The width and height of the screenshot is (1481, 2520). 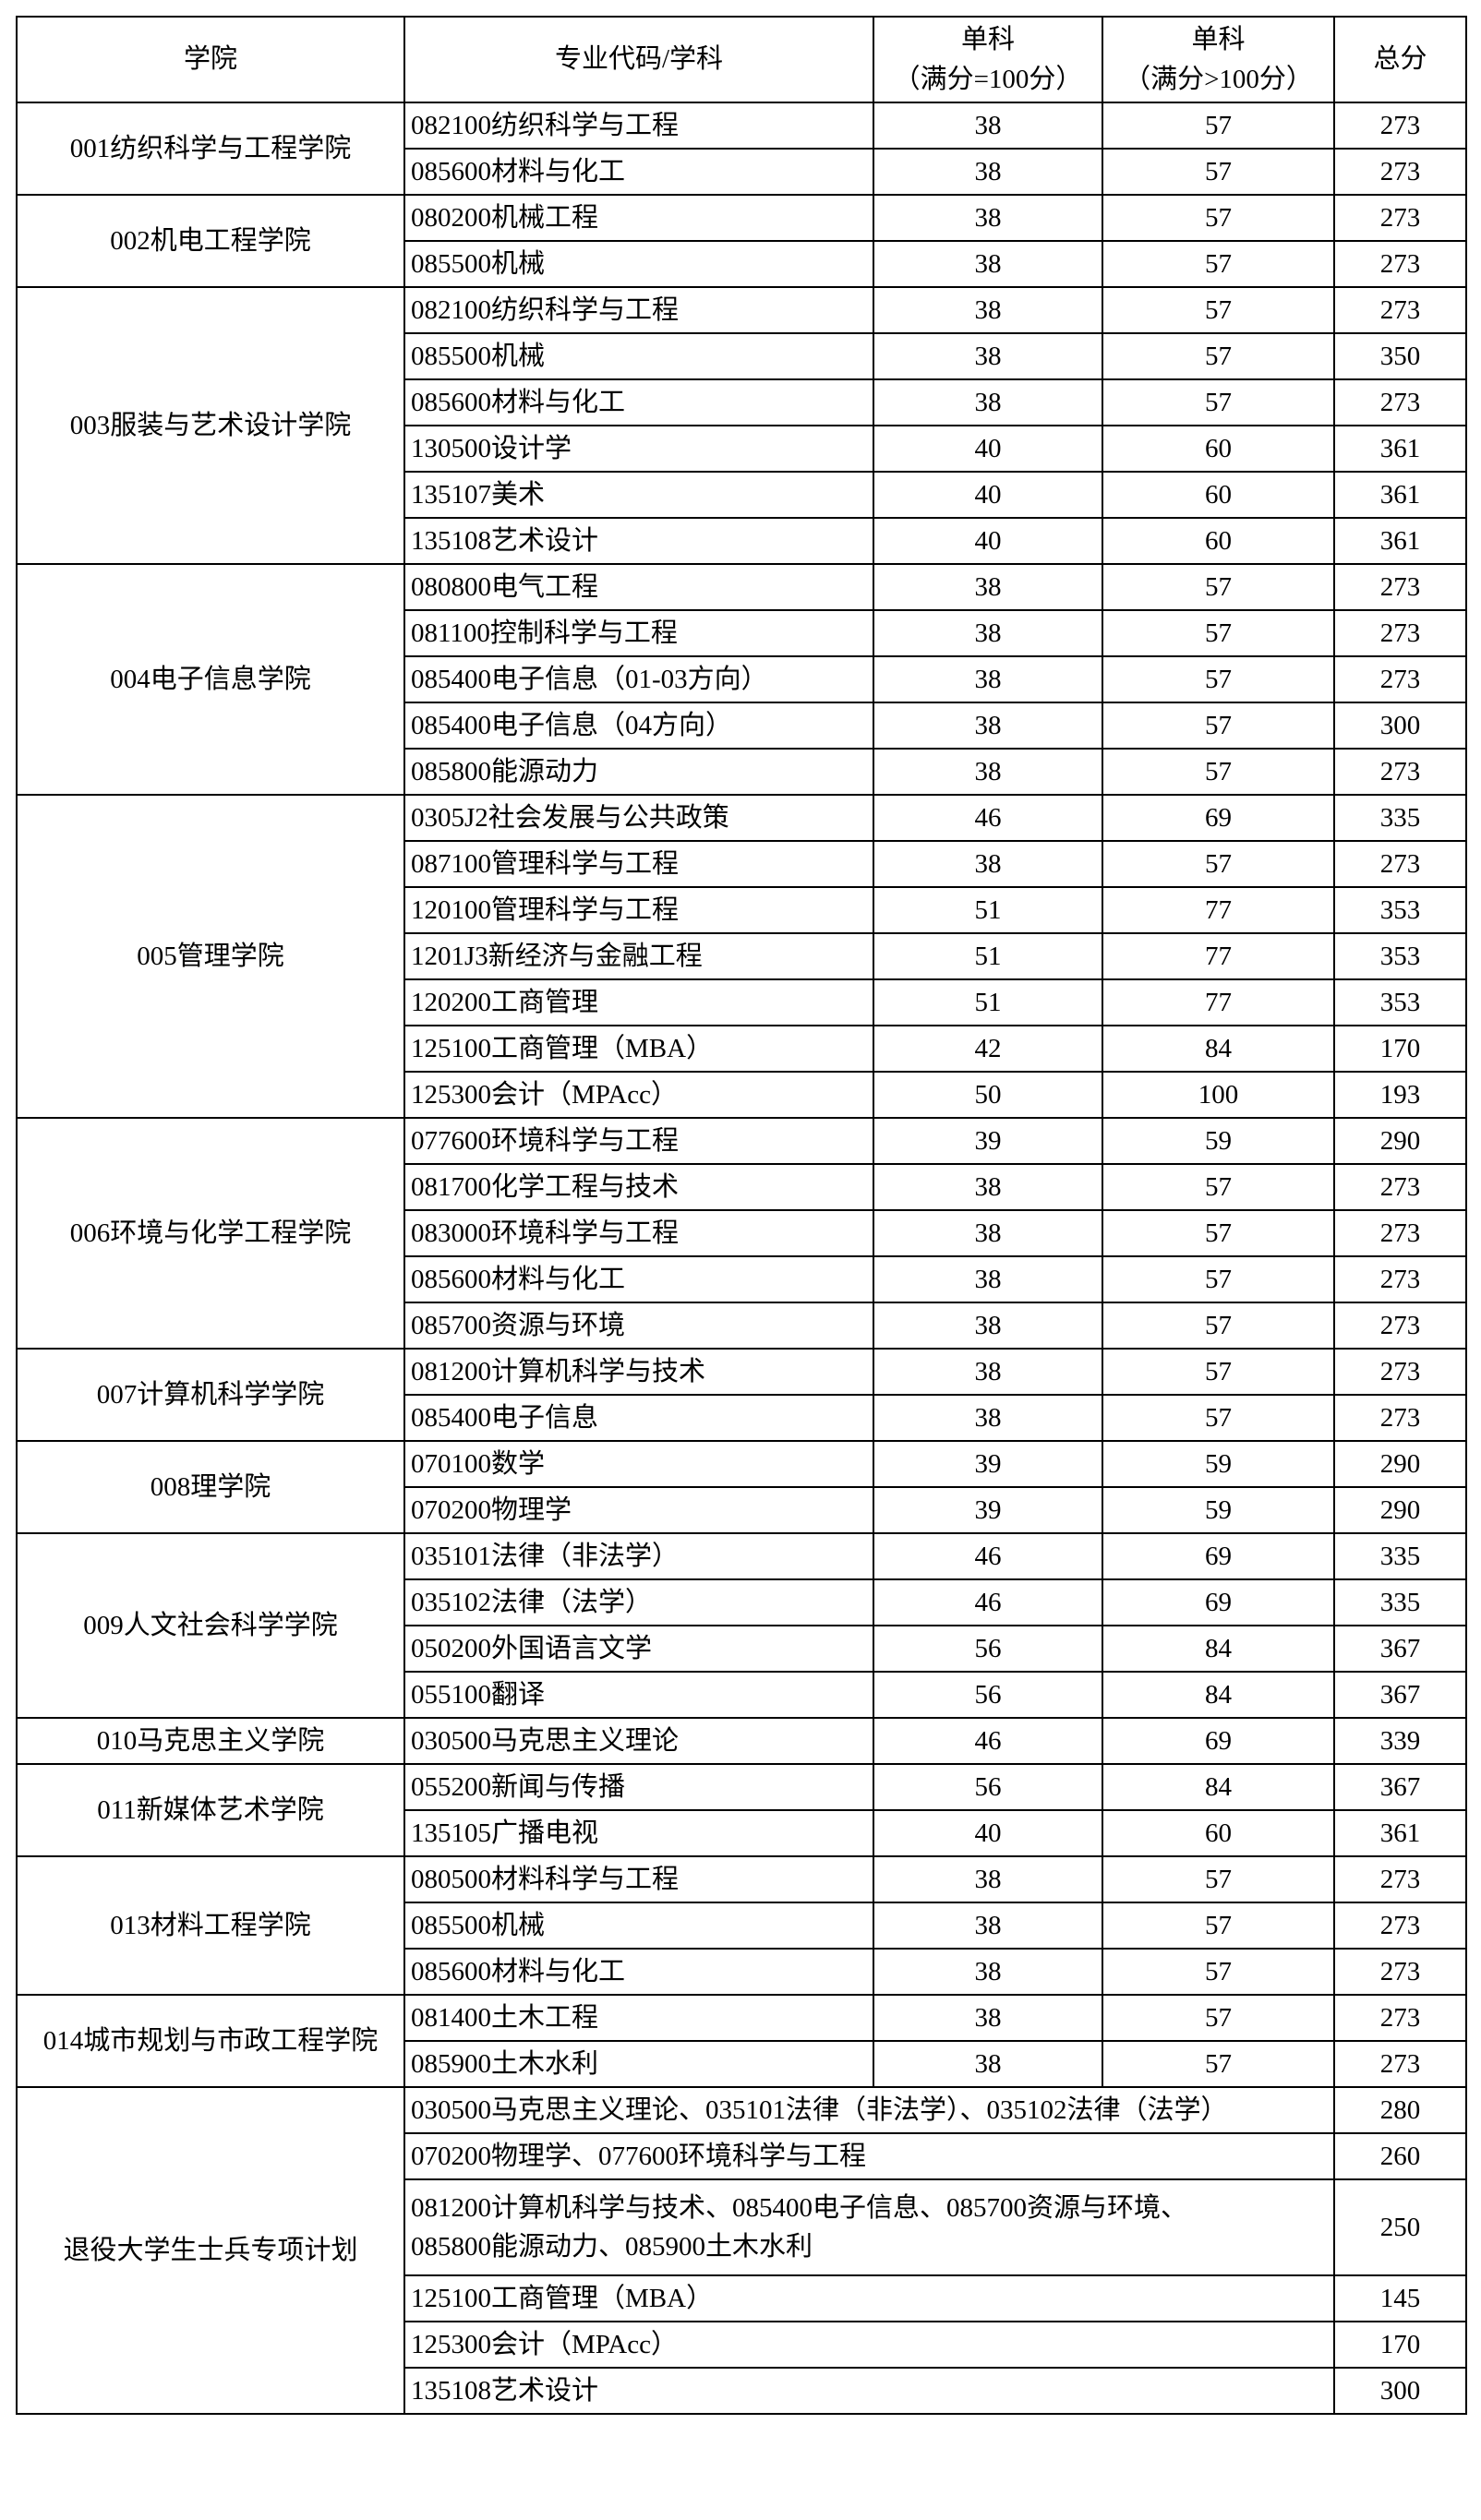 I want to click on major-cell: 135107美术, so click(x=638, y=495).